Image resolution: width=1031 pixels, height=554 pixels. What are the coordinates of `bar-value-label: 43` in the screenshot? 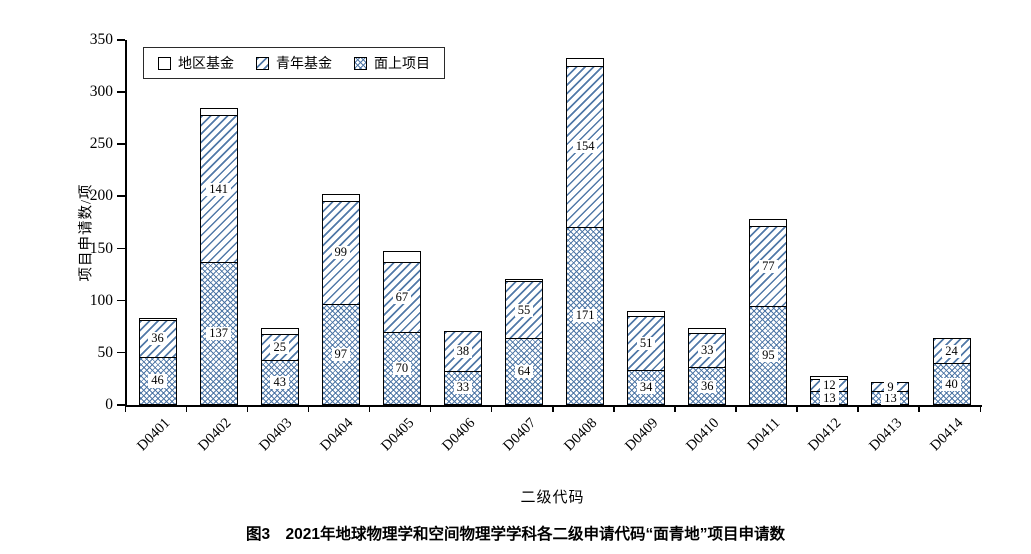 It's located at (279, 382).